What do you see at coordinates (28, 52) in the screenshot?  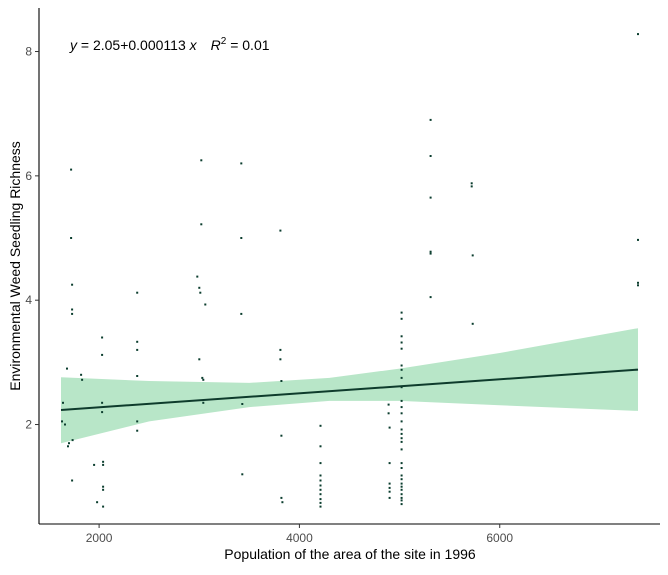 I see `y-tick-label: 8` at bounding box center [28, 52].